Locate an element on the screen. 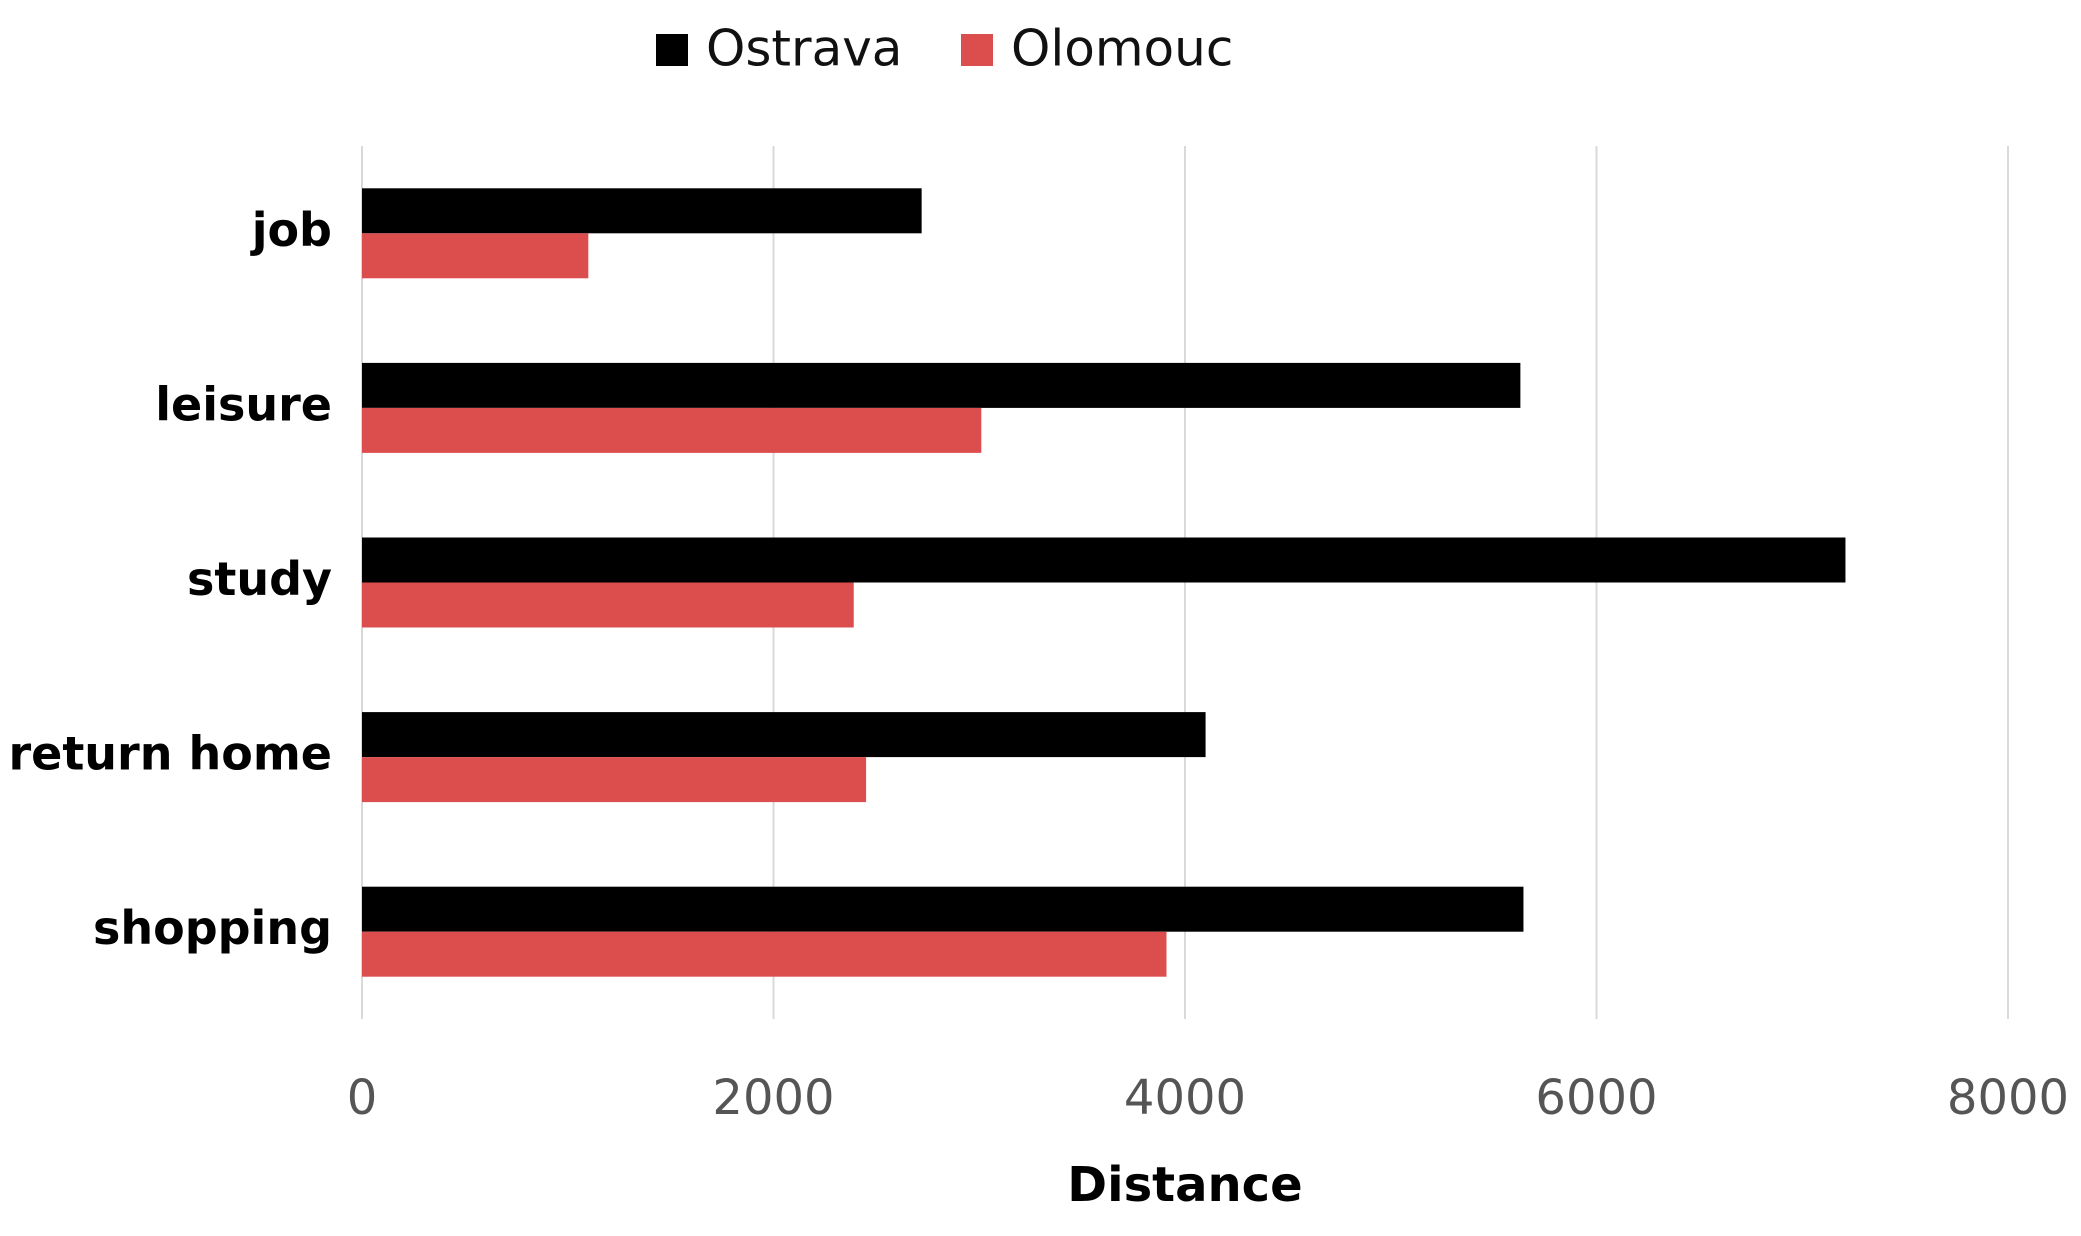 The image size is (2081, 1236). y-tick-label: shopping is located at coordinates (212, 928).